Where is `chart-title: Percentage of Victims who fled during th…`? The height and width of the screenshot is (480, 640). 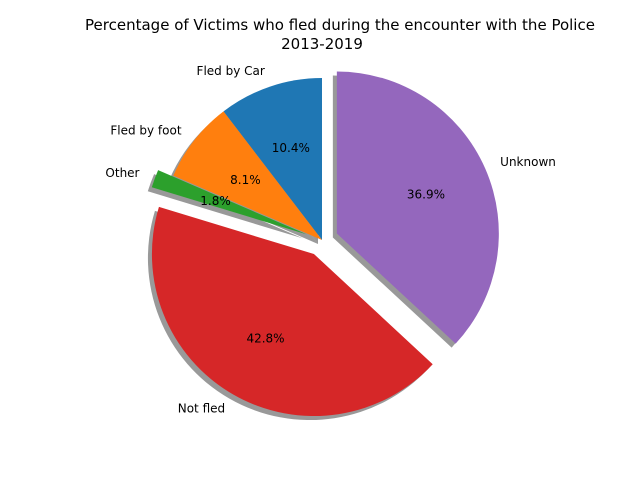 chart-title: Percentage of Victims who fled during th… is located at coordinates (340, 25).